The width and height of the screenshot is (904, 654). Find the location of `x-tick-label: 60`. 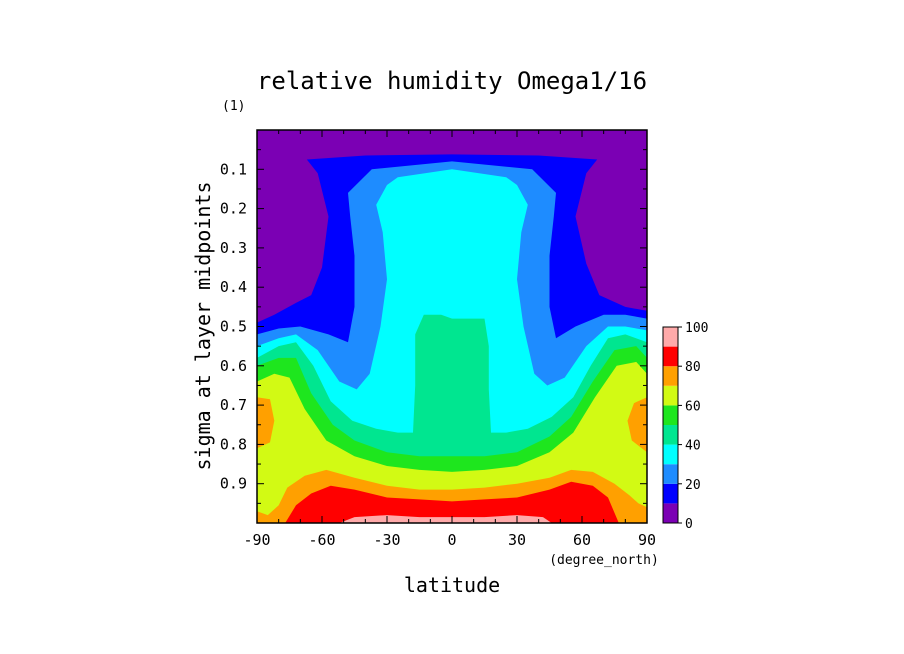

x-tick-label: 60 is located at coordinates (582, 540).